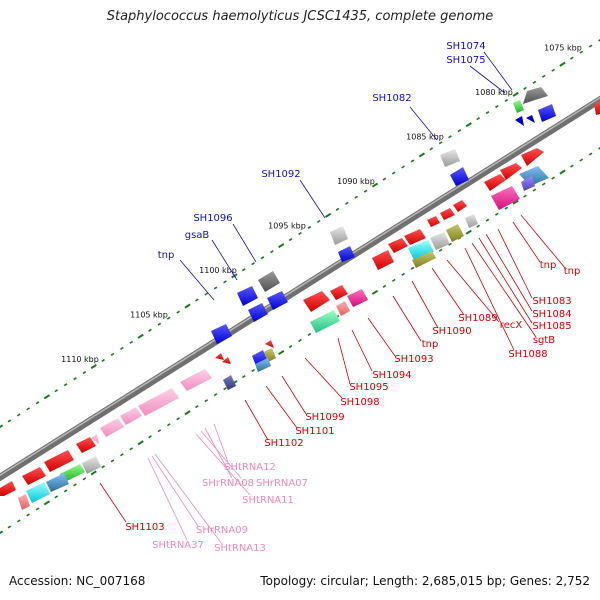 Image resolution: width=600 pixels, height=600 pixels. What do you see at coordinates (80, 359) in the screenshot?
I see `kbp-label: 1110 kbp` at bounding box center [80, 359].